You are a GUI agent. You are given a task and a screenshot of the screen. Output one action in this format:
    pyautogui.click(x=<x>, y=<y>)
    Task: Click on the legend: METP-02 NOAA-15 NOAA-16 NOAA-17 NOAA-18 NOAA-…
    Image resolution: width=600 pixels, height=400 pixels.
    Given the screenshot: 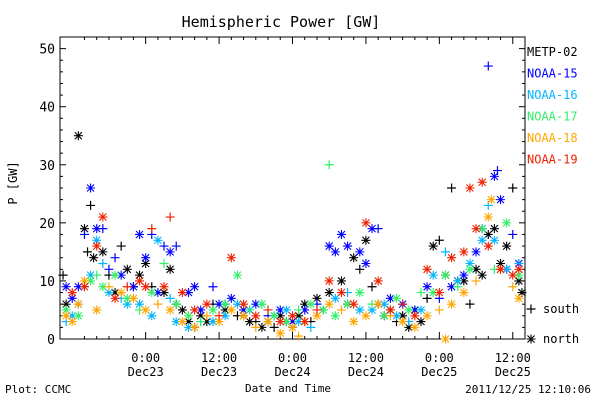 What is the action you would take?
    pyautogui.click(x=552, y=106)
    